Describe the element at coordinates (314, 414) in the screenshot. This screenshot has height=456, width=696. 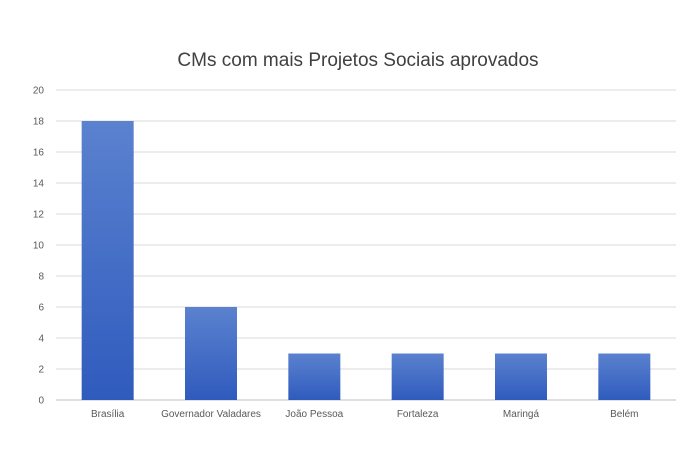
I see `x-category-label: João Pessoa` at that location.